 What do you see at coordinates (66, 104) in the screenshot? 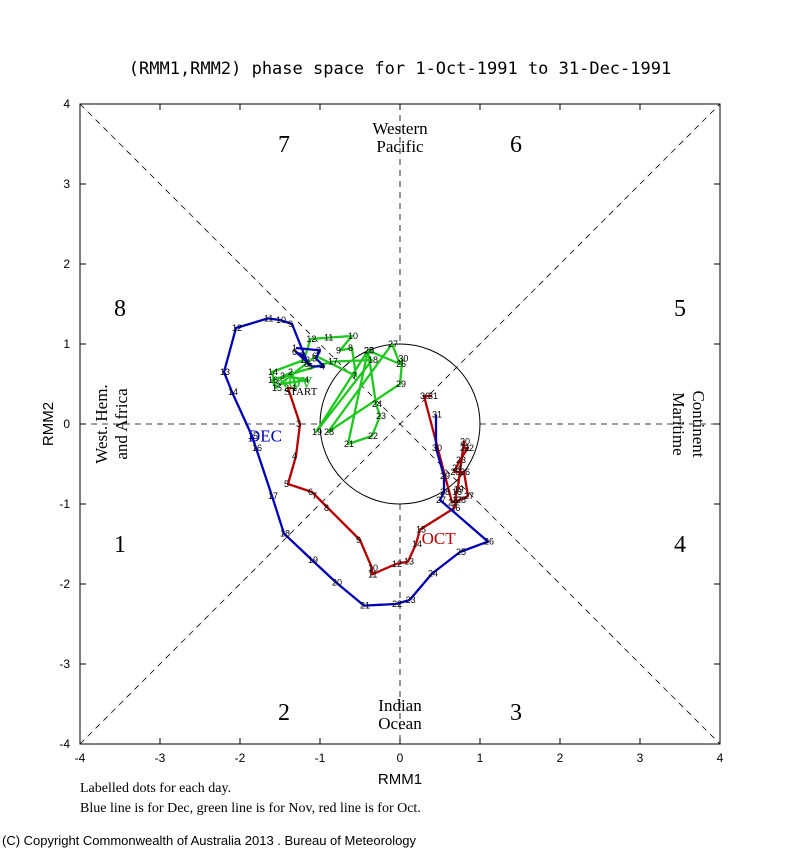
I see `y-tick-label: 4` at bounding box center [66, 104].